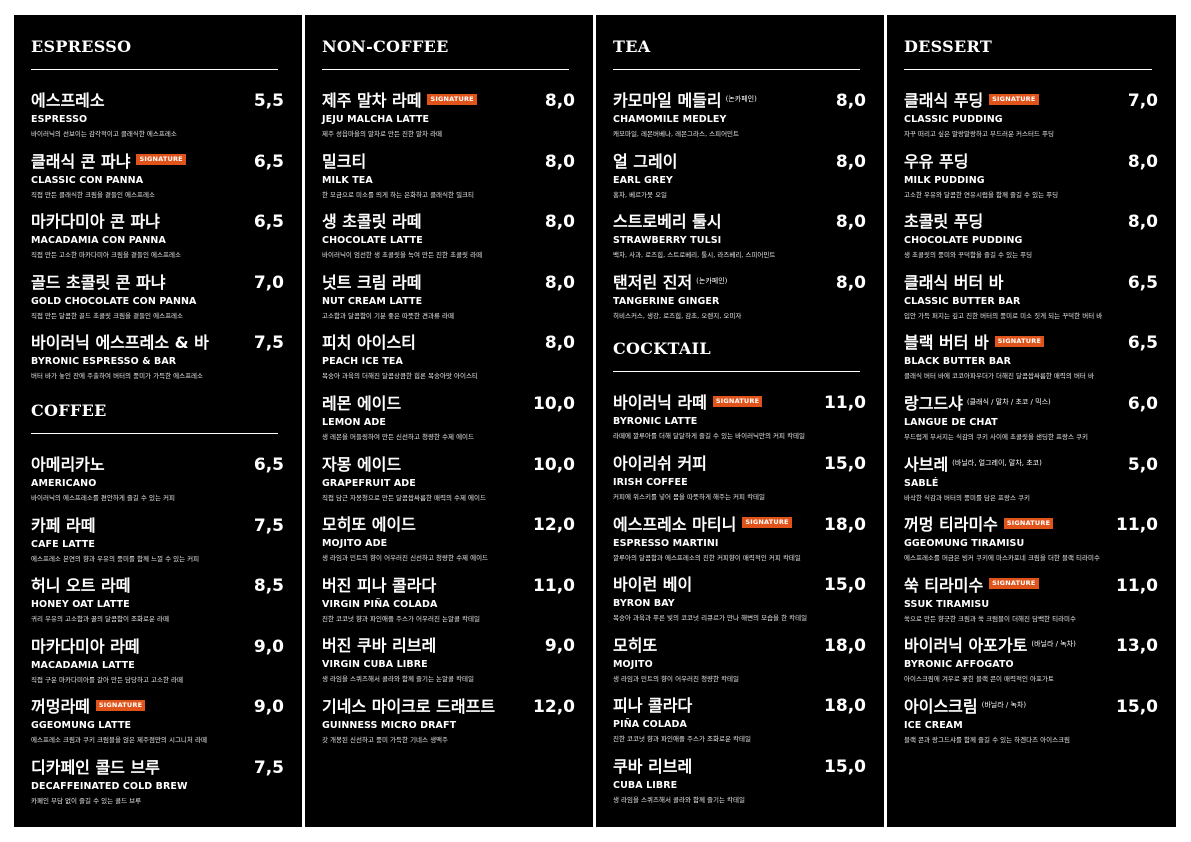  I want to click on item-name-ko: 버진 쿠바 리브레, so click(379, 644).